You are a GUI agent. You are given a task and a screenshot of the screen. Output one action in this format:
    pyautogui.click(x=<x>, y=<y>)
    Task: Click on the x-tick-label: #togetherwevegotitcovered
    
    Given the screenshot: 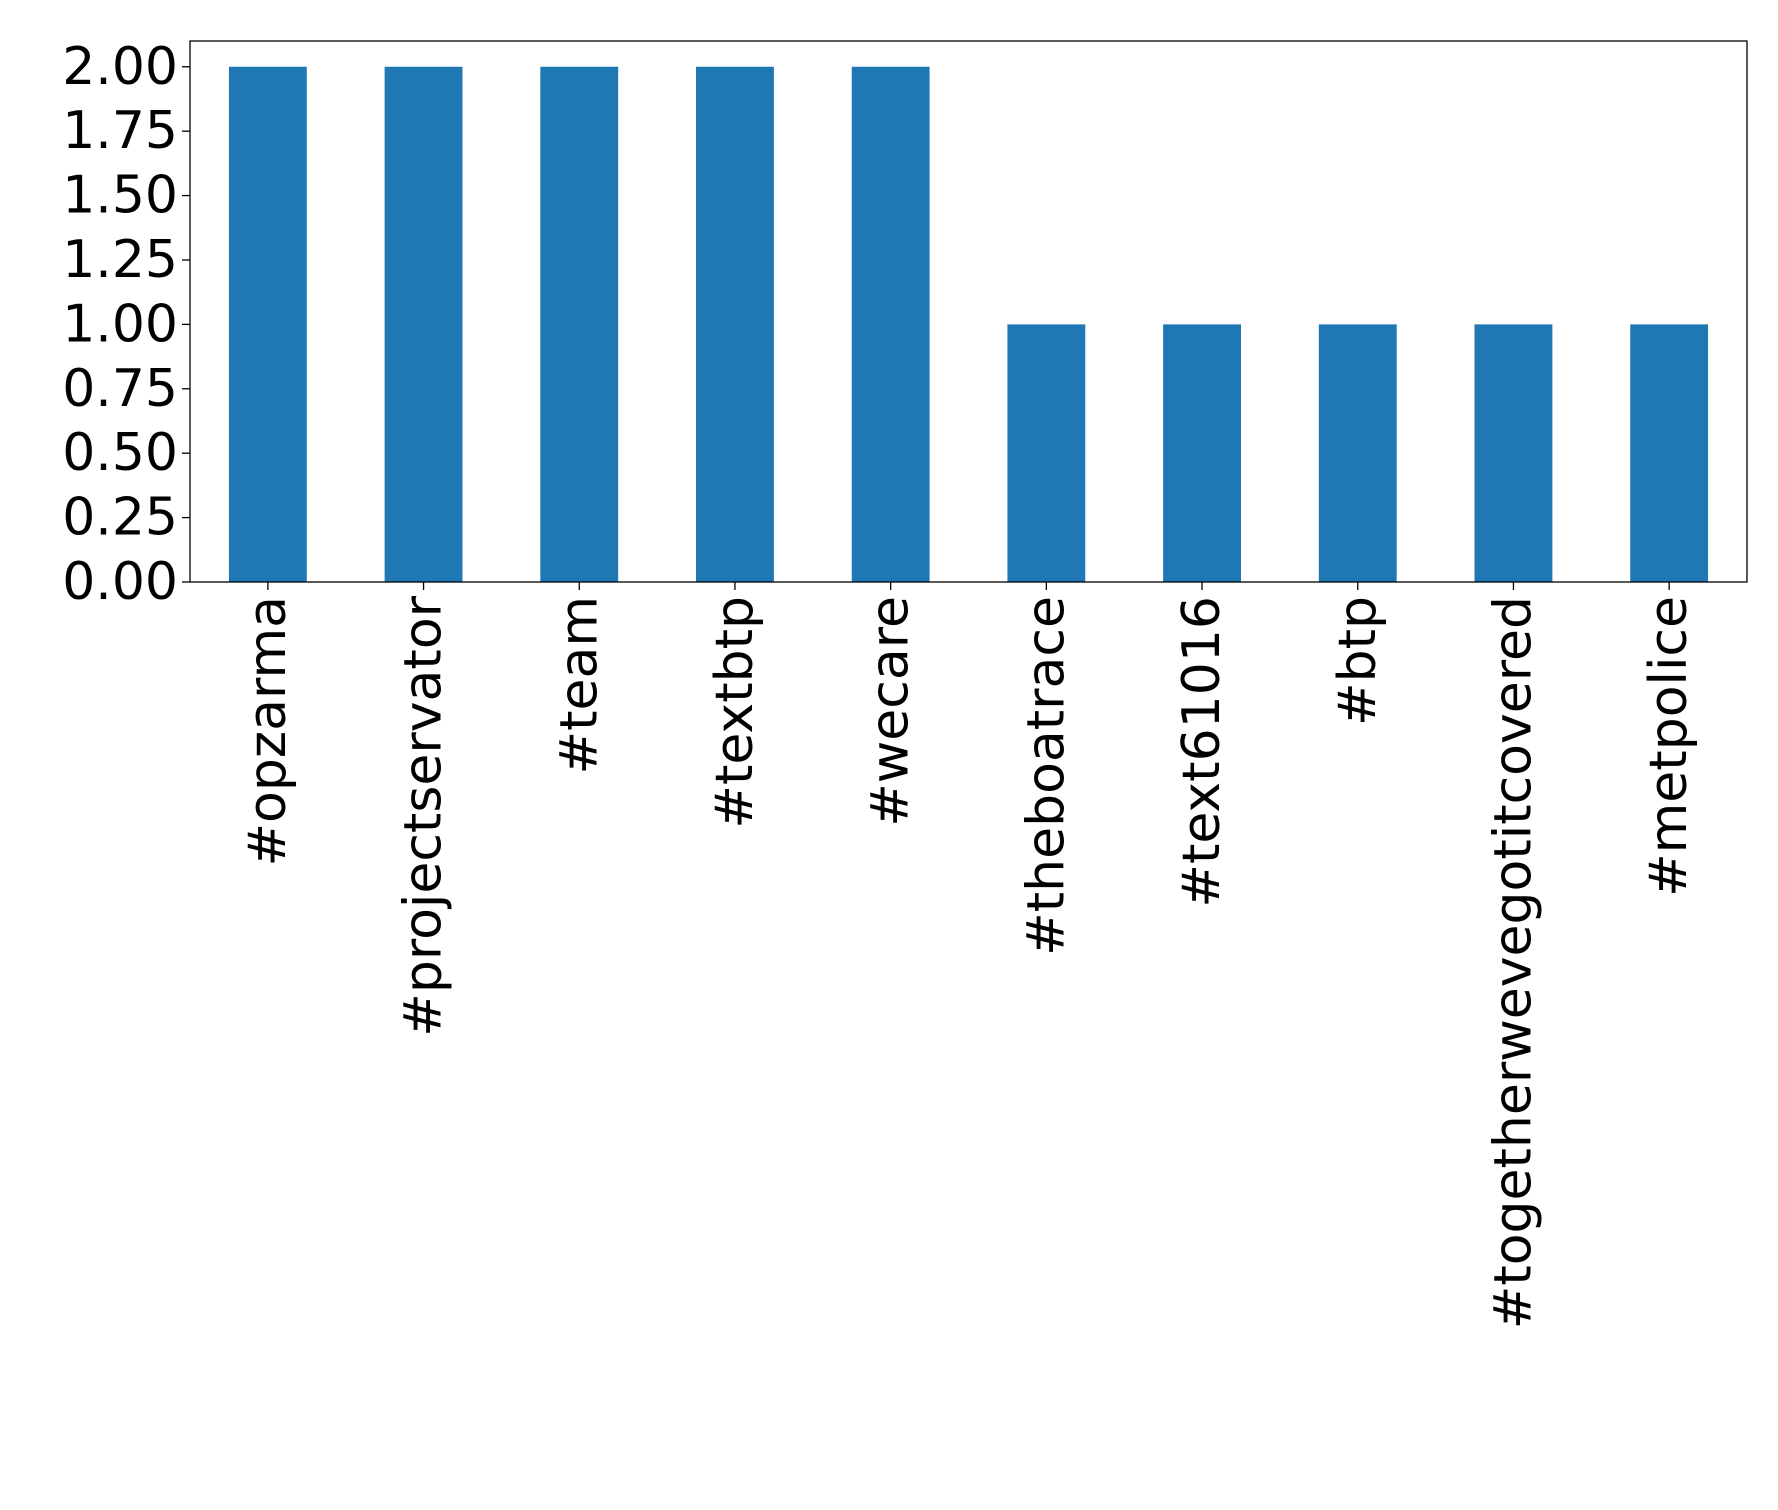 What is the action you would take?
    pyautogui.click(x=1513, y=962)
    